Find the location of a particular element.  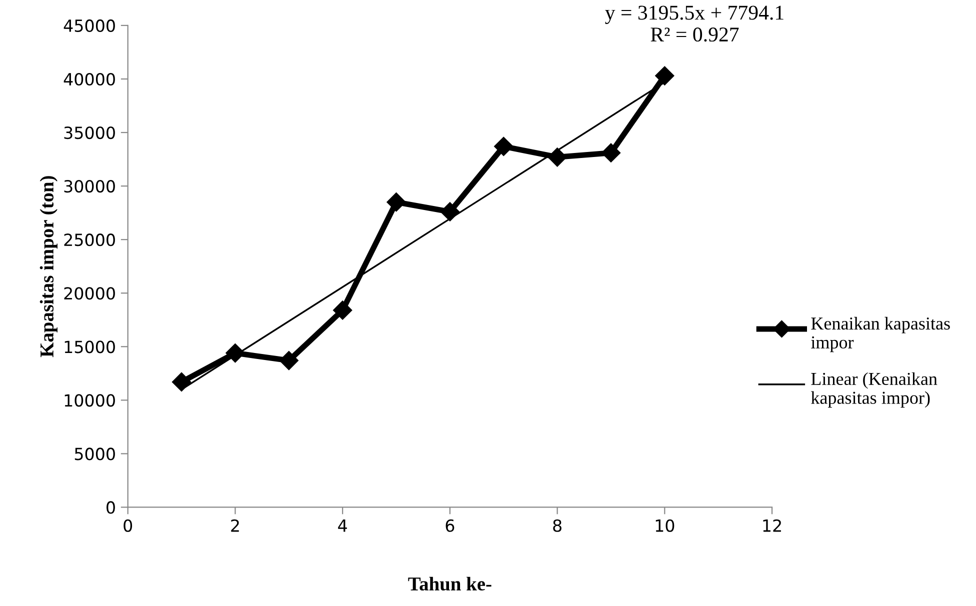

legend-label: Linear (Kenaikan kapasitas impor) is located at coordinates (874, 390).